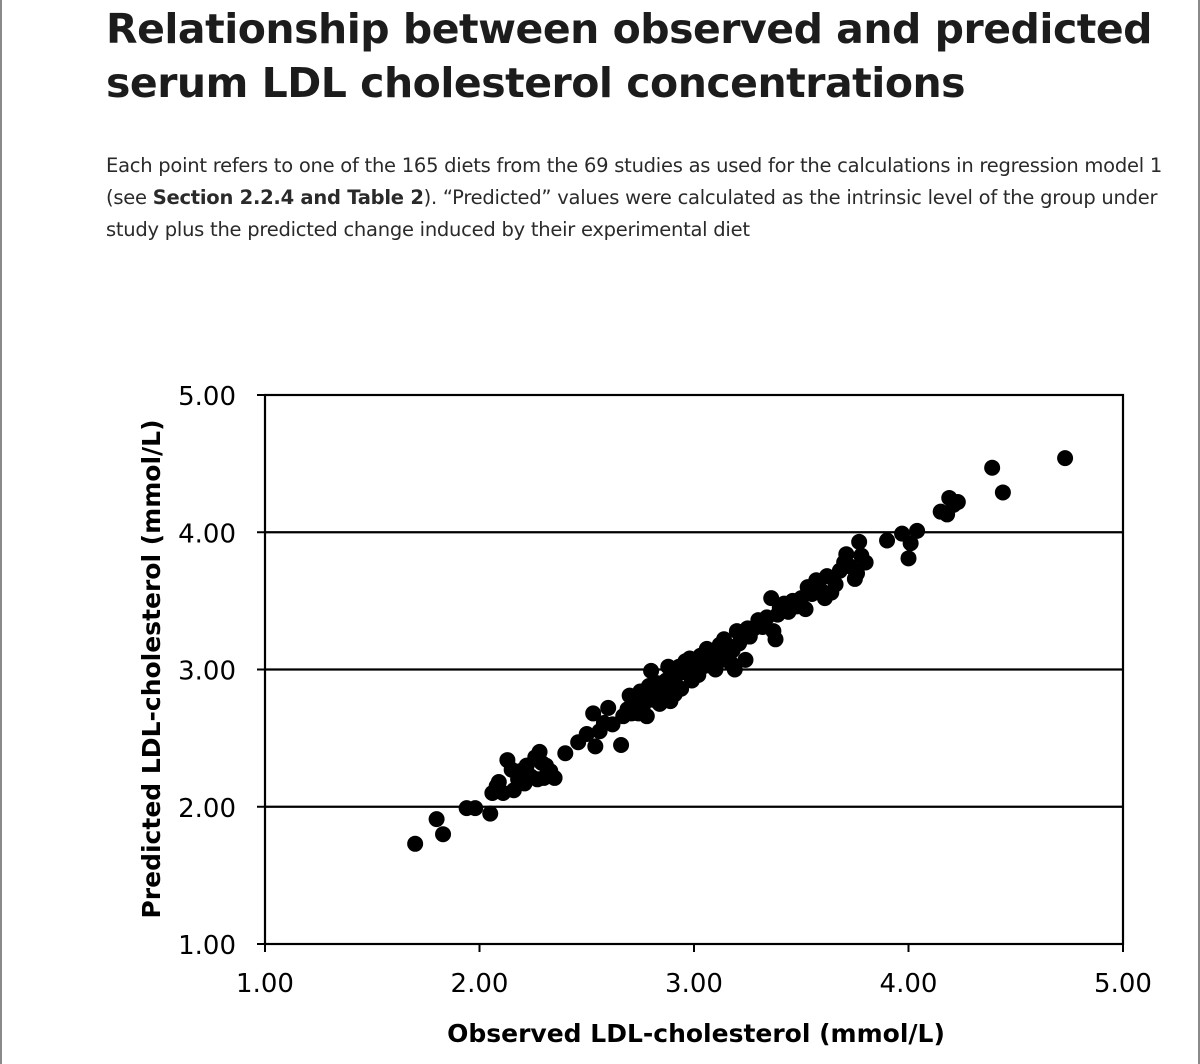  Describe the element at coordinates (207, 809) in the screenshot. I see `y-tick-label: 2.00` at that location.